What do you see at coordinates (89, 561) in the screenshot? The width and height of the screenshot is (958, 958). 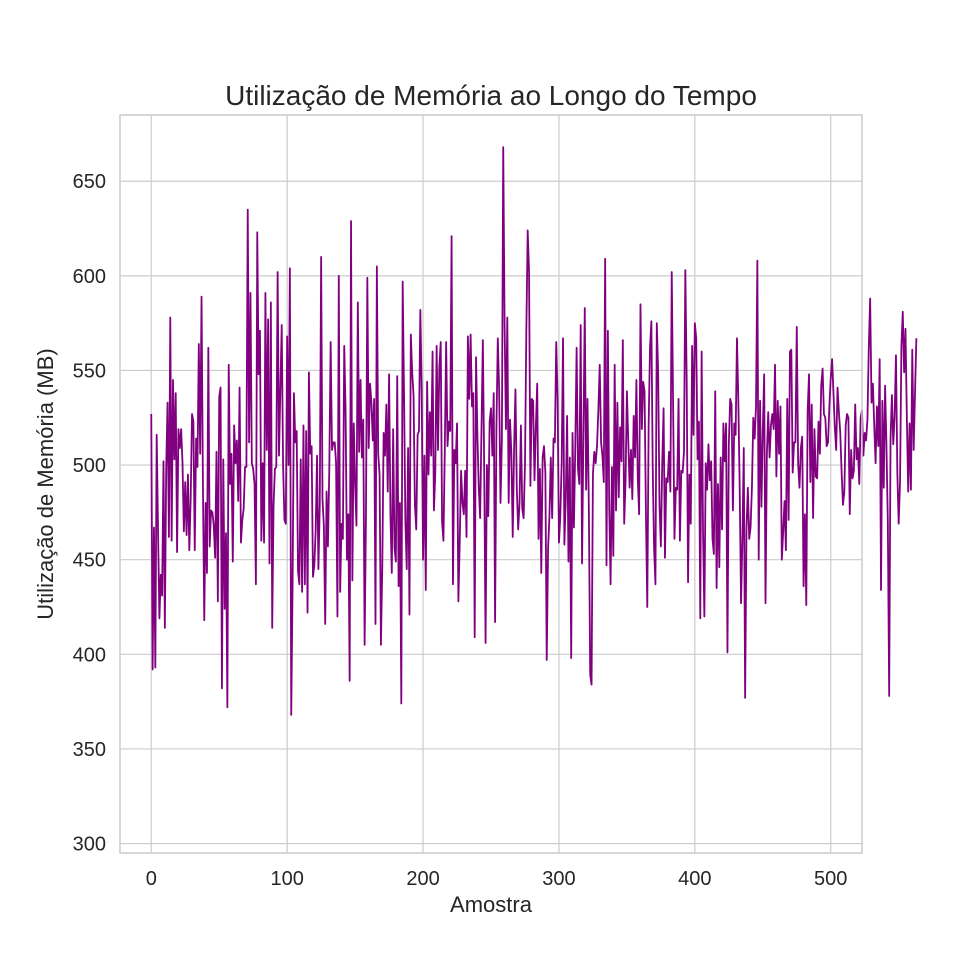 I see `y-tick-label: 450` at bounding box center [89, 561].